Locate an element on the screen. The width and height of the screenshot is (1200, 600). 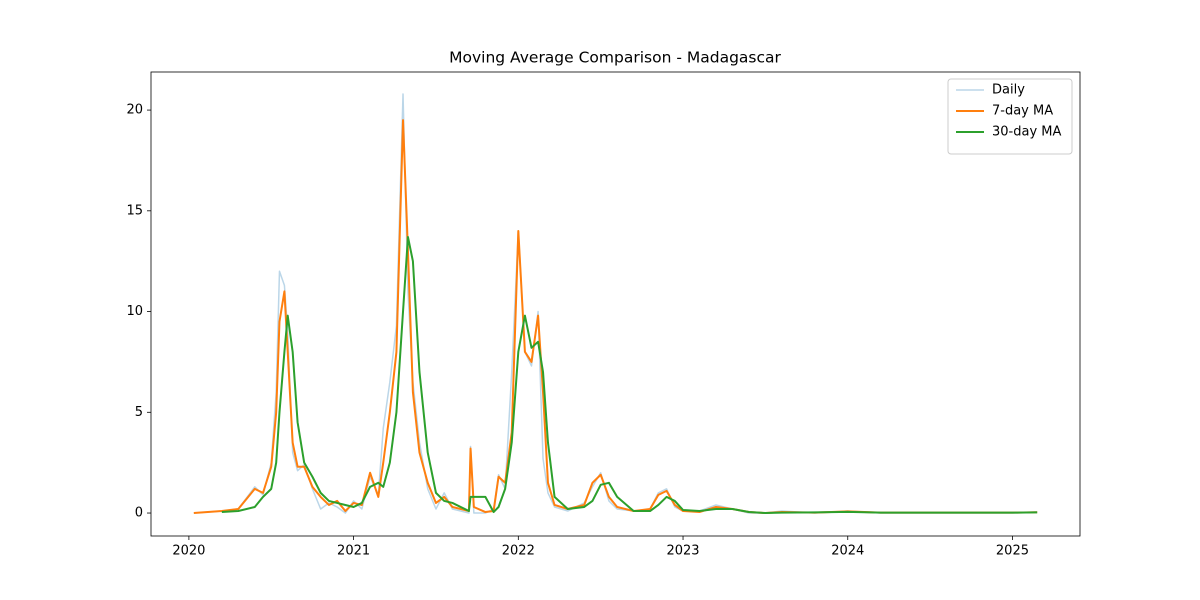
y-tick-label: 5 is located at coordinates (139, 412).